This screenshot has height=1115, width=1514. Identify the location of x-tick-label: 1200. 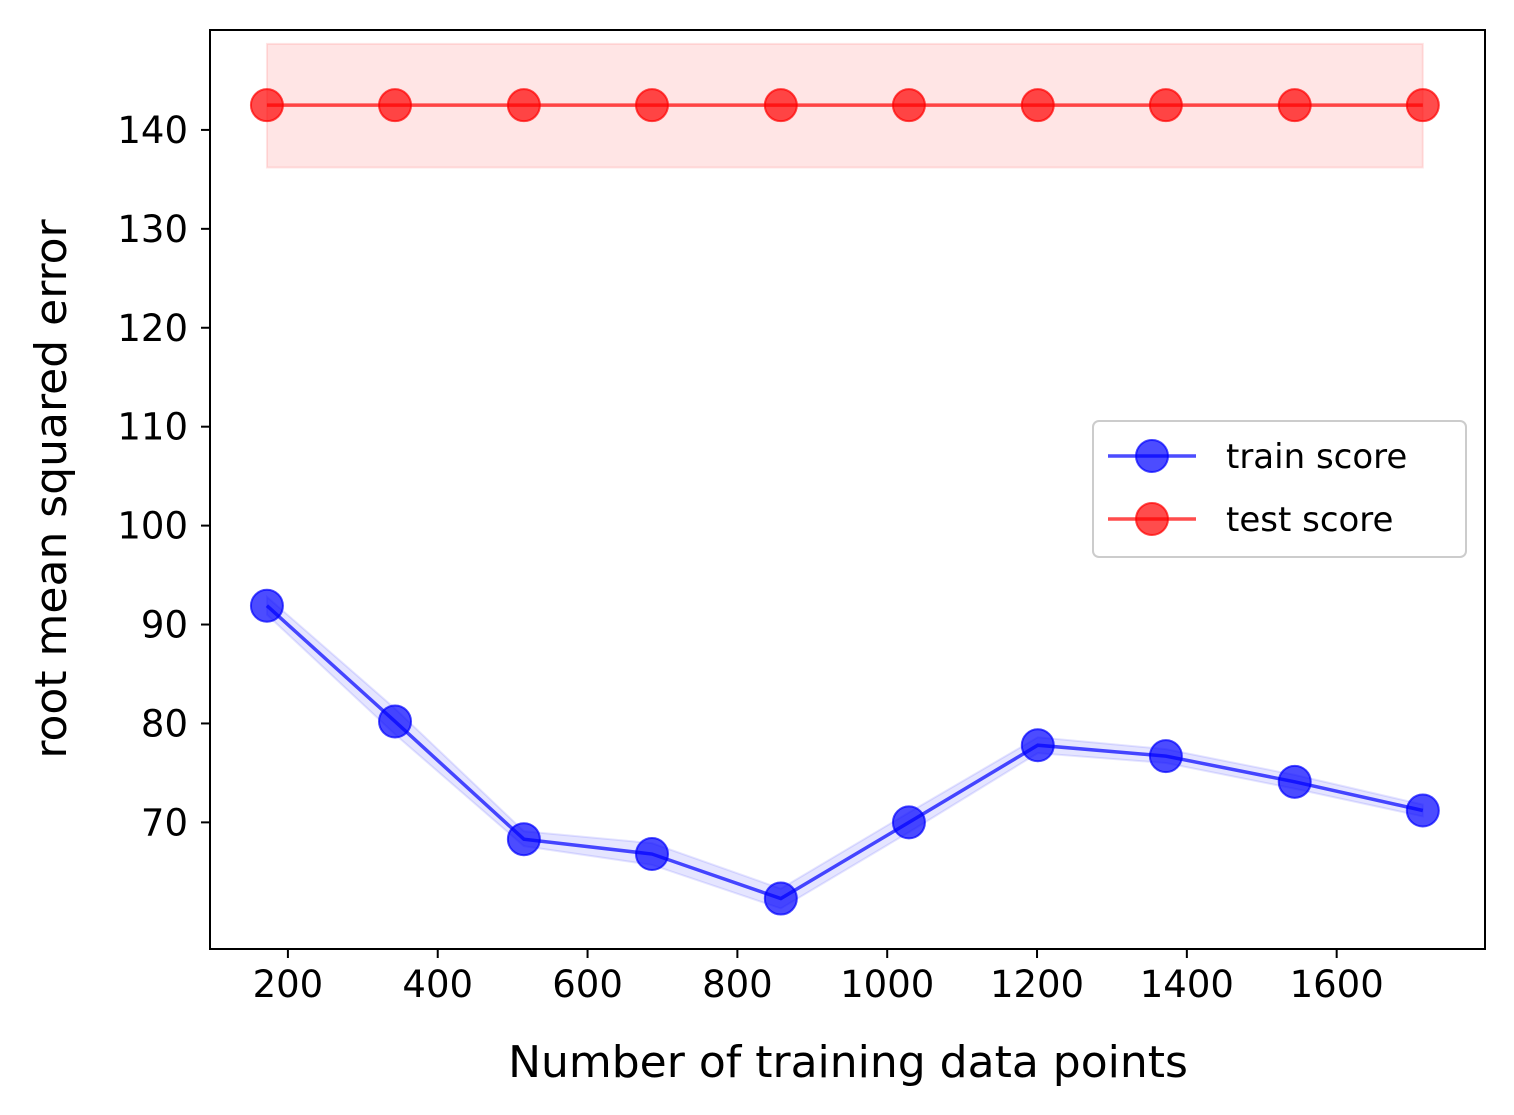
(1037, 984).